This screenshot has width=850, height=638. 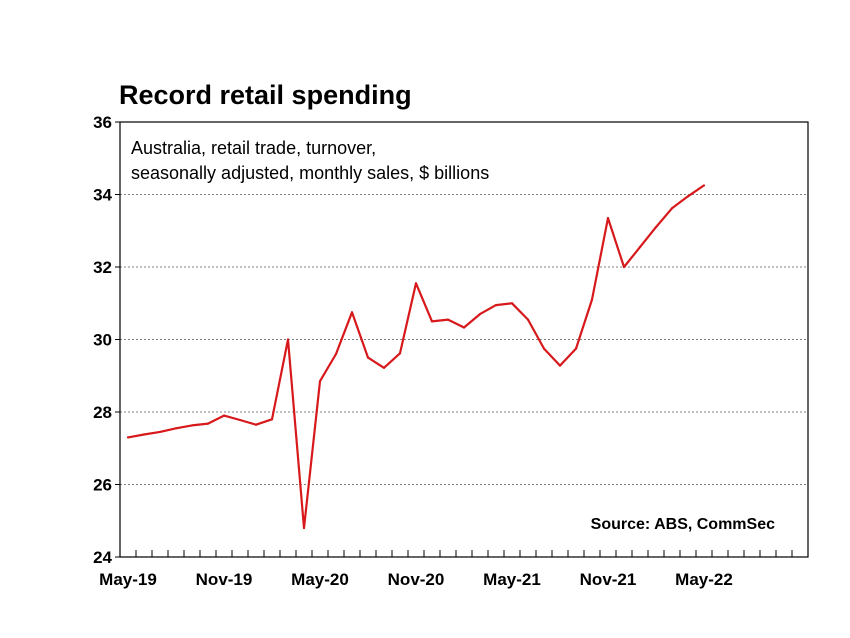 What do you see at coordinates (320, 579) in the screenshot?
I see `x-tick-label-May-20: May-20` at bounding box center [320, 579].